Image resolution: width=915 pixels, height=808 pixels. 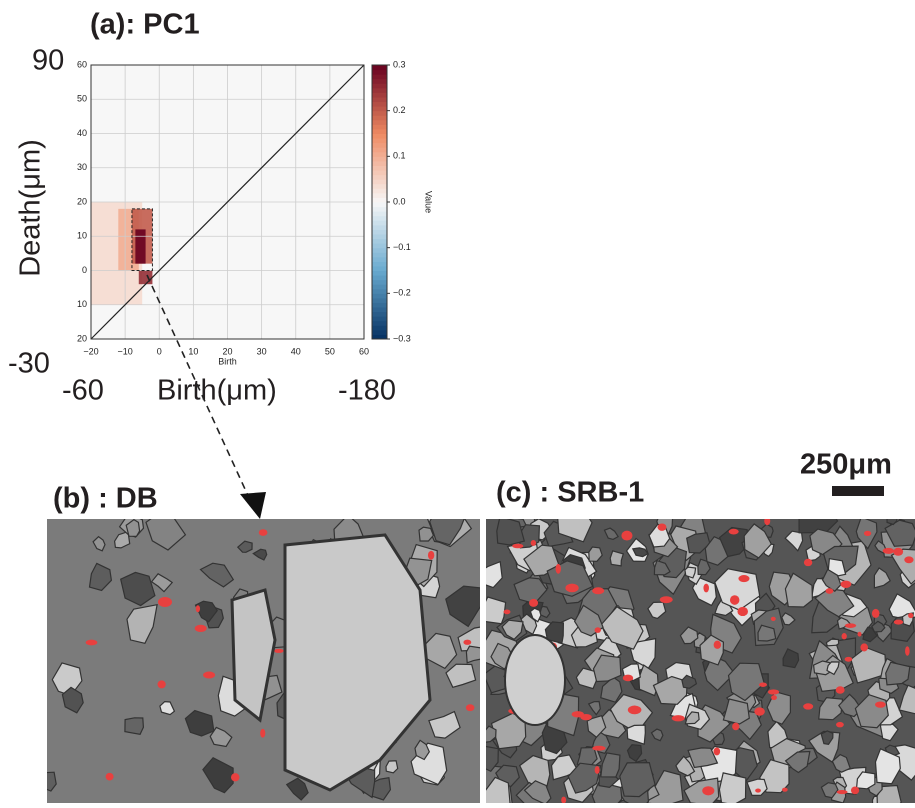 What do you see at coordinates (217, 391) in the screenshot?
I see `overlay-label: Birth(μm)` at bounding box center [217, 391].